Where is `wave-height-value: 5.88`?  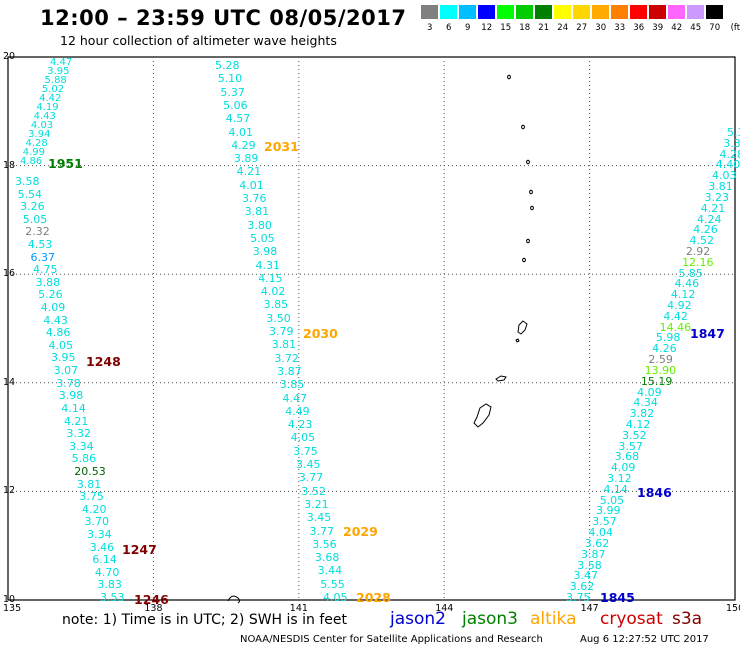
wave-height-value: 5.88 is located at coordinates (55, 80).